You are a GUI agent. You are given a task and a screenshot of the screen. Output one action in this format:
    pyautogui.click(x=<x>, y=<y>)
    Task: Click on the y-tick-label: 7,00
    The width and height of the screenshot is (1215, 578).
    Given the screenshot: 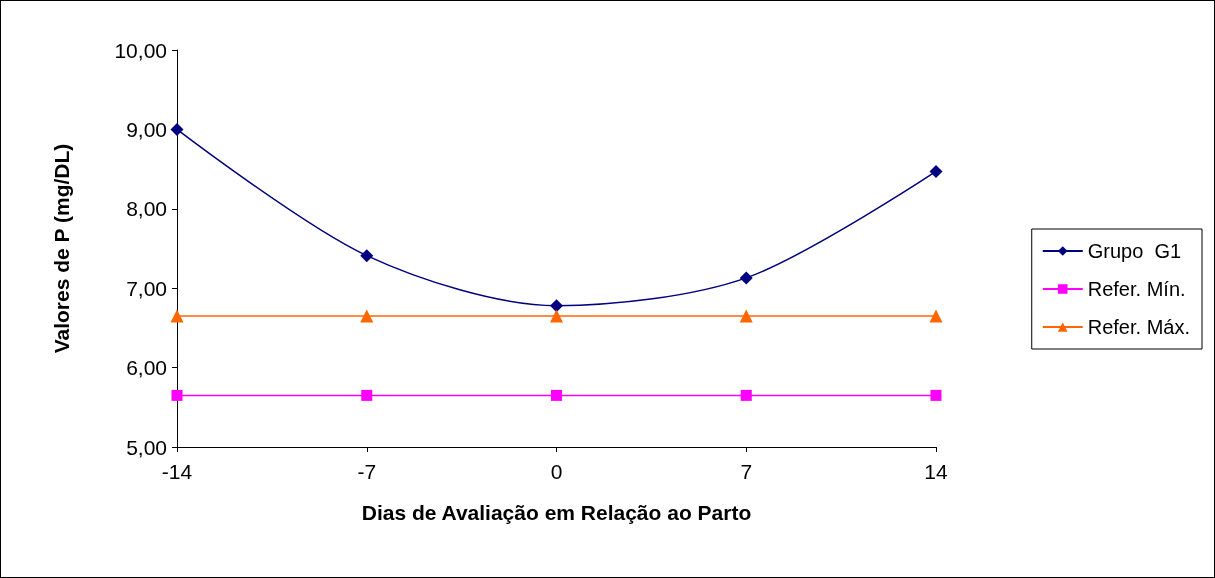 What is the action you would take?
    pyautogui.click(x=146, y=288)
    